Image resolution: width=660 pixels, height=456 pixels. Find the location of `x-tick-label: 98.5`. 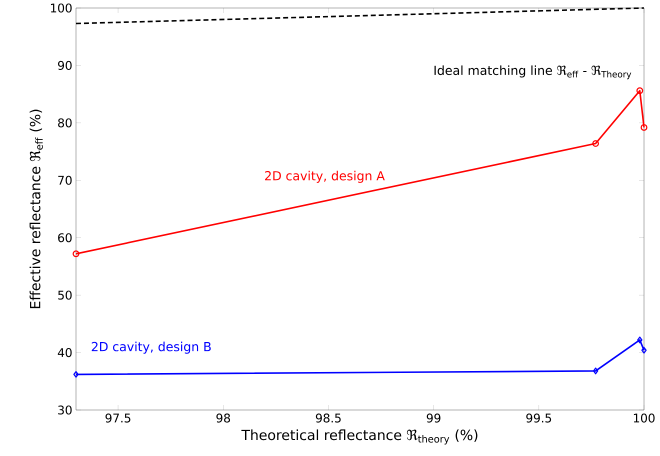

x-tick-label: 98.5 is located at coordinates (328, 418).